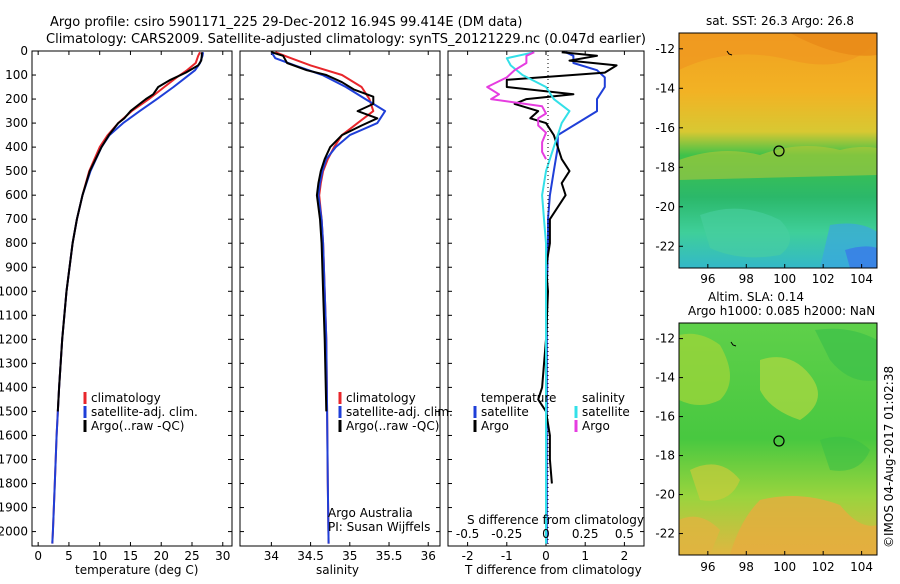 The image size is (900, 584). Describe the element at coordinates (14, 435) in the screenshot. I see `depth-tick-label: 1600` at that location.